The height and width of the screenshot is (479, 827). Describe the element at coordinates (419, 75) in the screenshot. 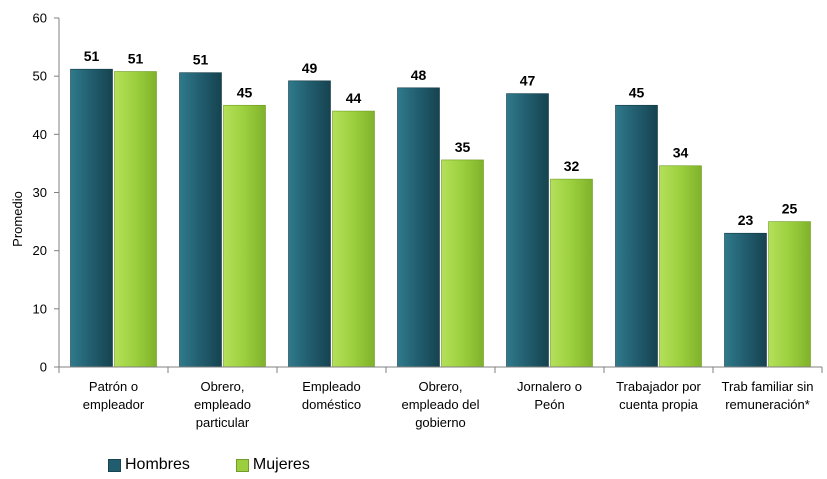

I see `data-label-hombres: 48` at that location.